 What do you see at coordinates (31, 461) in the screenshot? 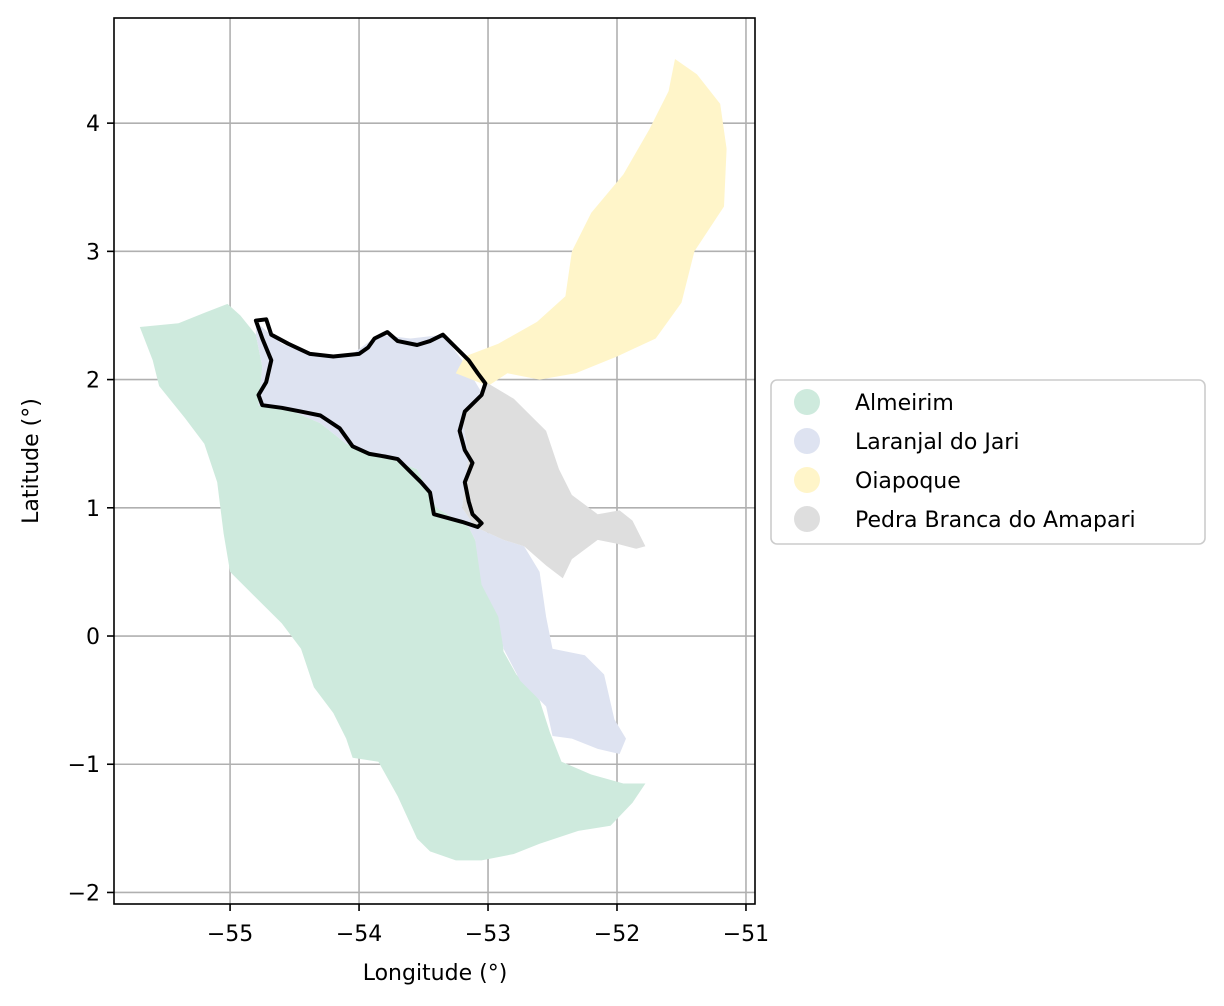
I see `y-axis-label: Latitude (°)` at bounding box center [31, 461].